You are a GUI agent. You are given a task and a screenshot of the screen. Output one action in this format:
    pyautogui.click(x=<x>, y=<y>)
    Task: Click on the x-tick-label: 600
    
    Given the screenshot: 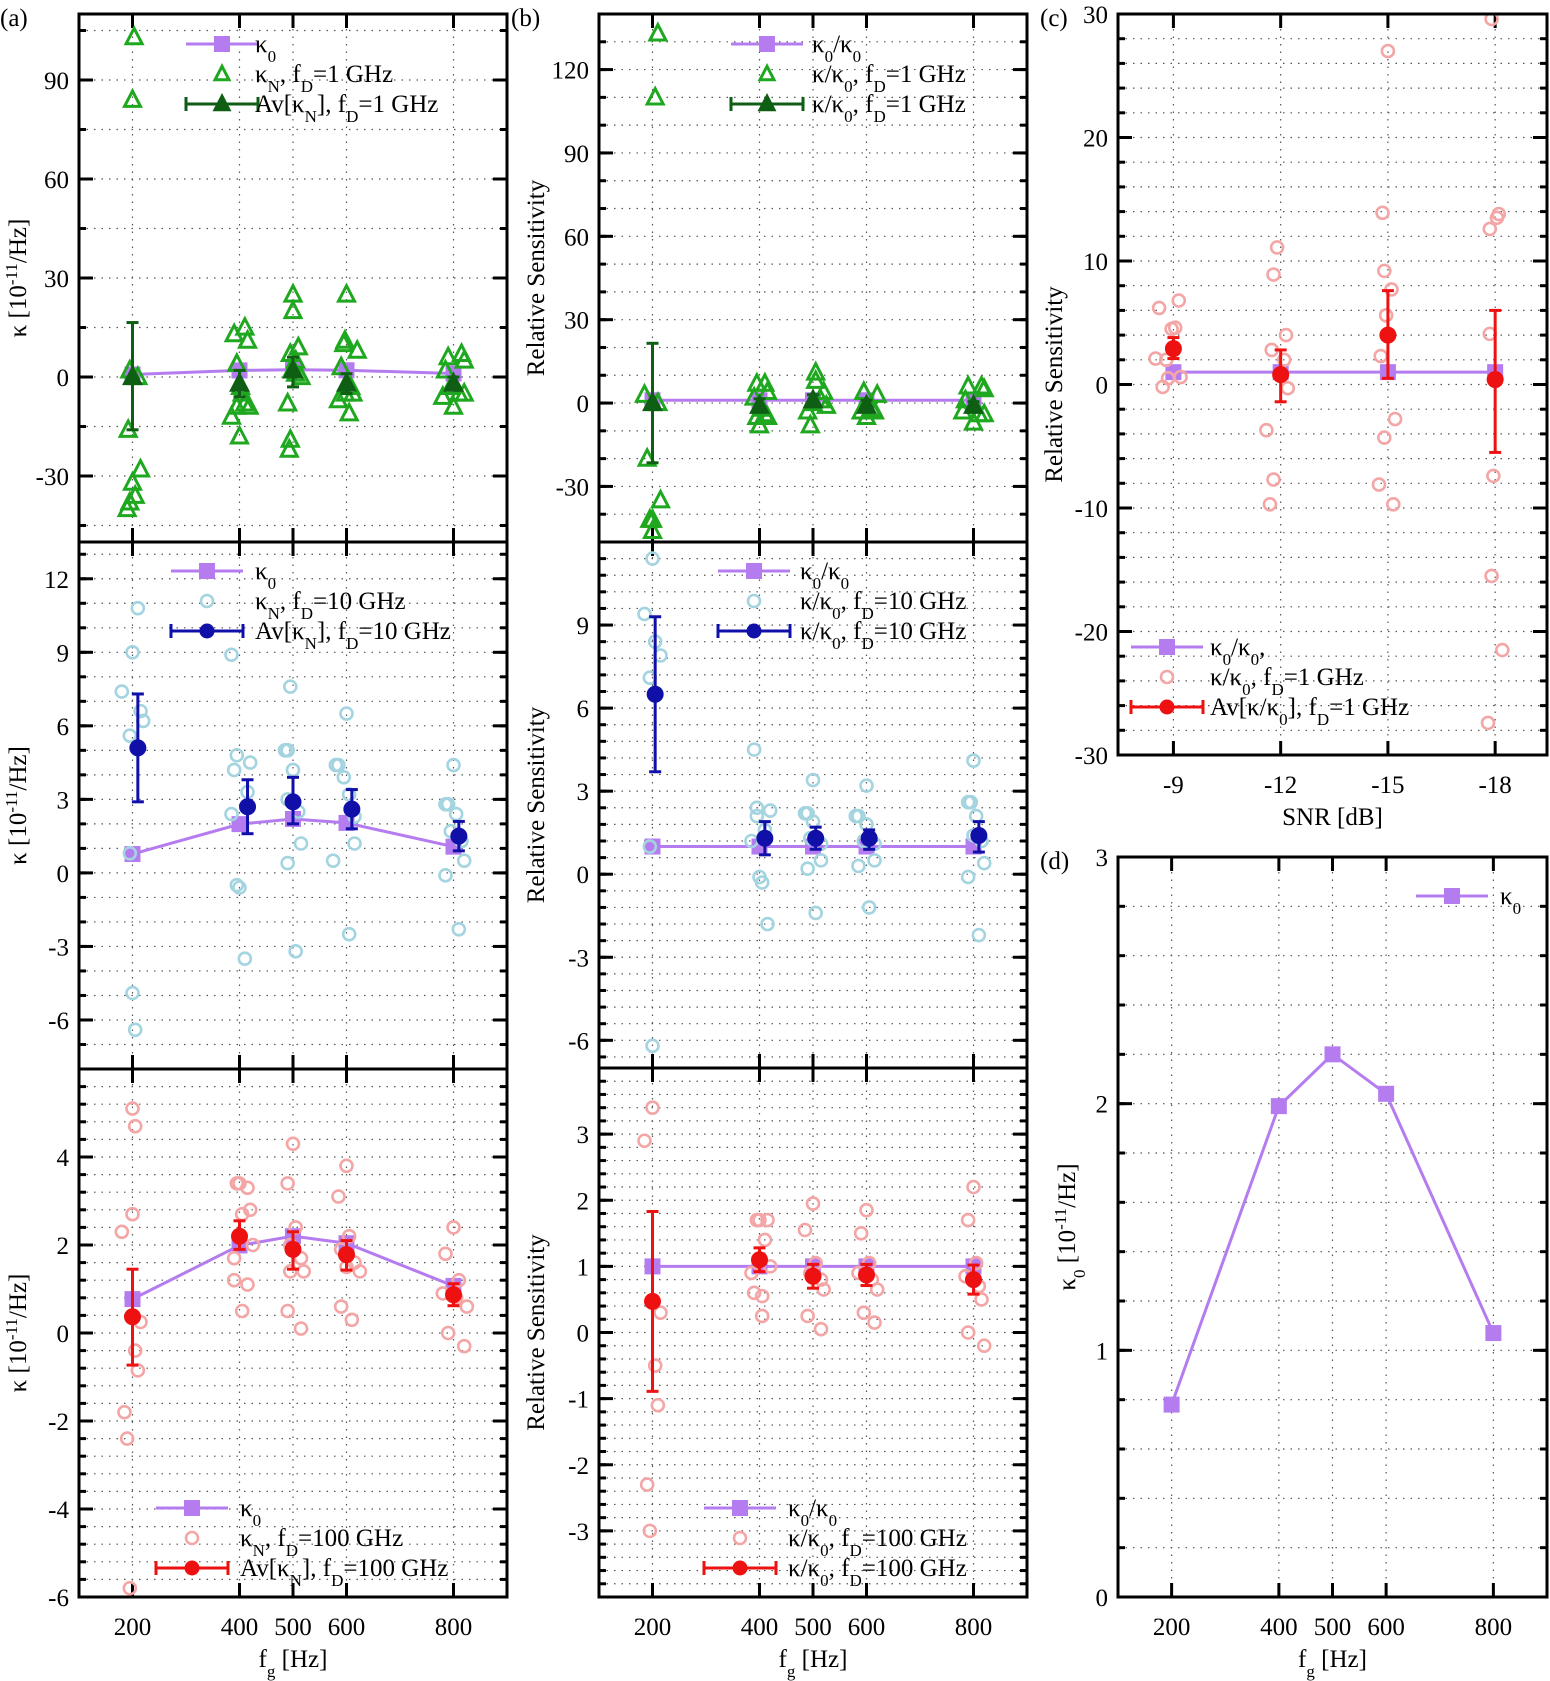 What is the action you would take?
    pyautogui.click(x=867, y=1627)
    